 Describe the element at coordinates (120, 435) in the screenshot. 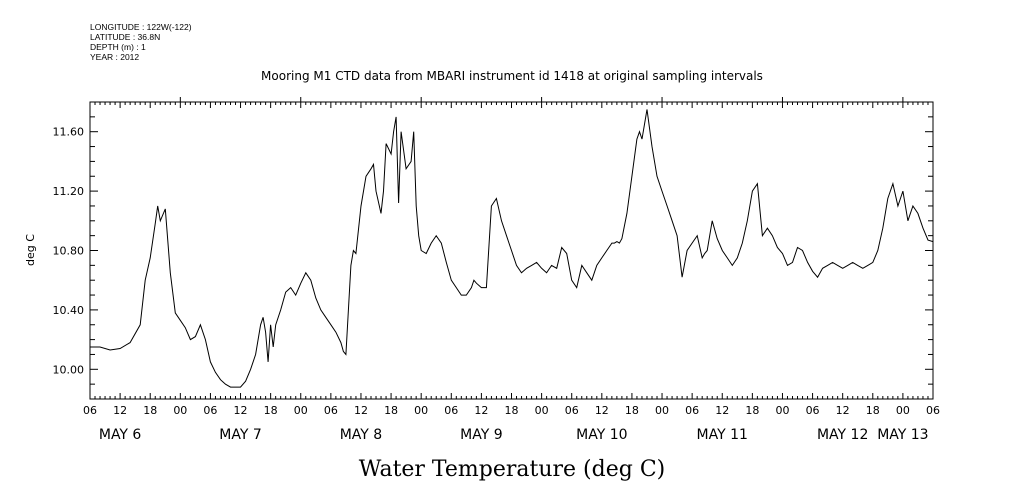

I see `x-day-label: MAY 6` at that location.